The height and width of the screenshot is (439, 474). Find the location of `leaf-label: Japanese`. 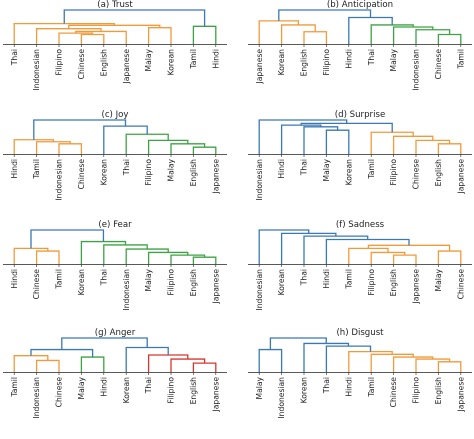

leaf-label: Japanese is located at coordinates (259, 67).